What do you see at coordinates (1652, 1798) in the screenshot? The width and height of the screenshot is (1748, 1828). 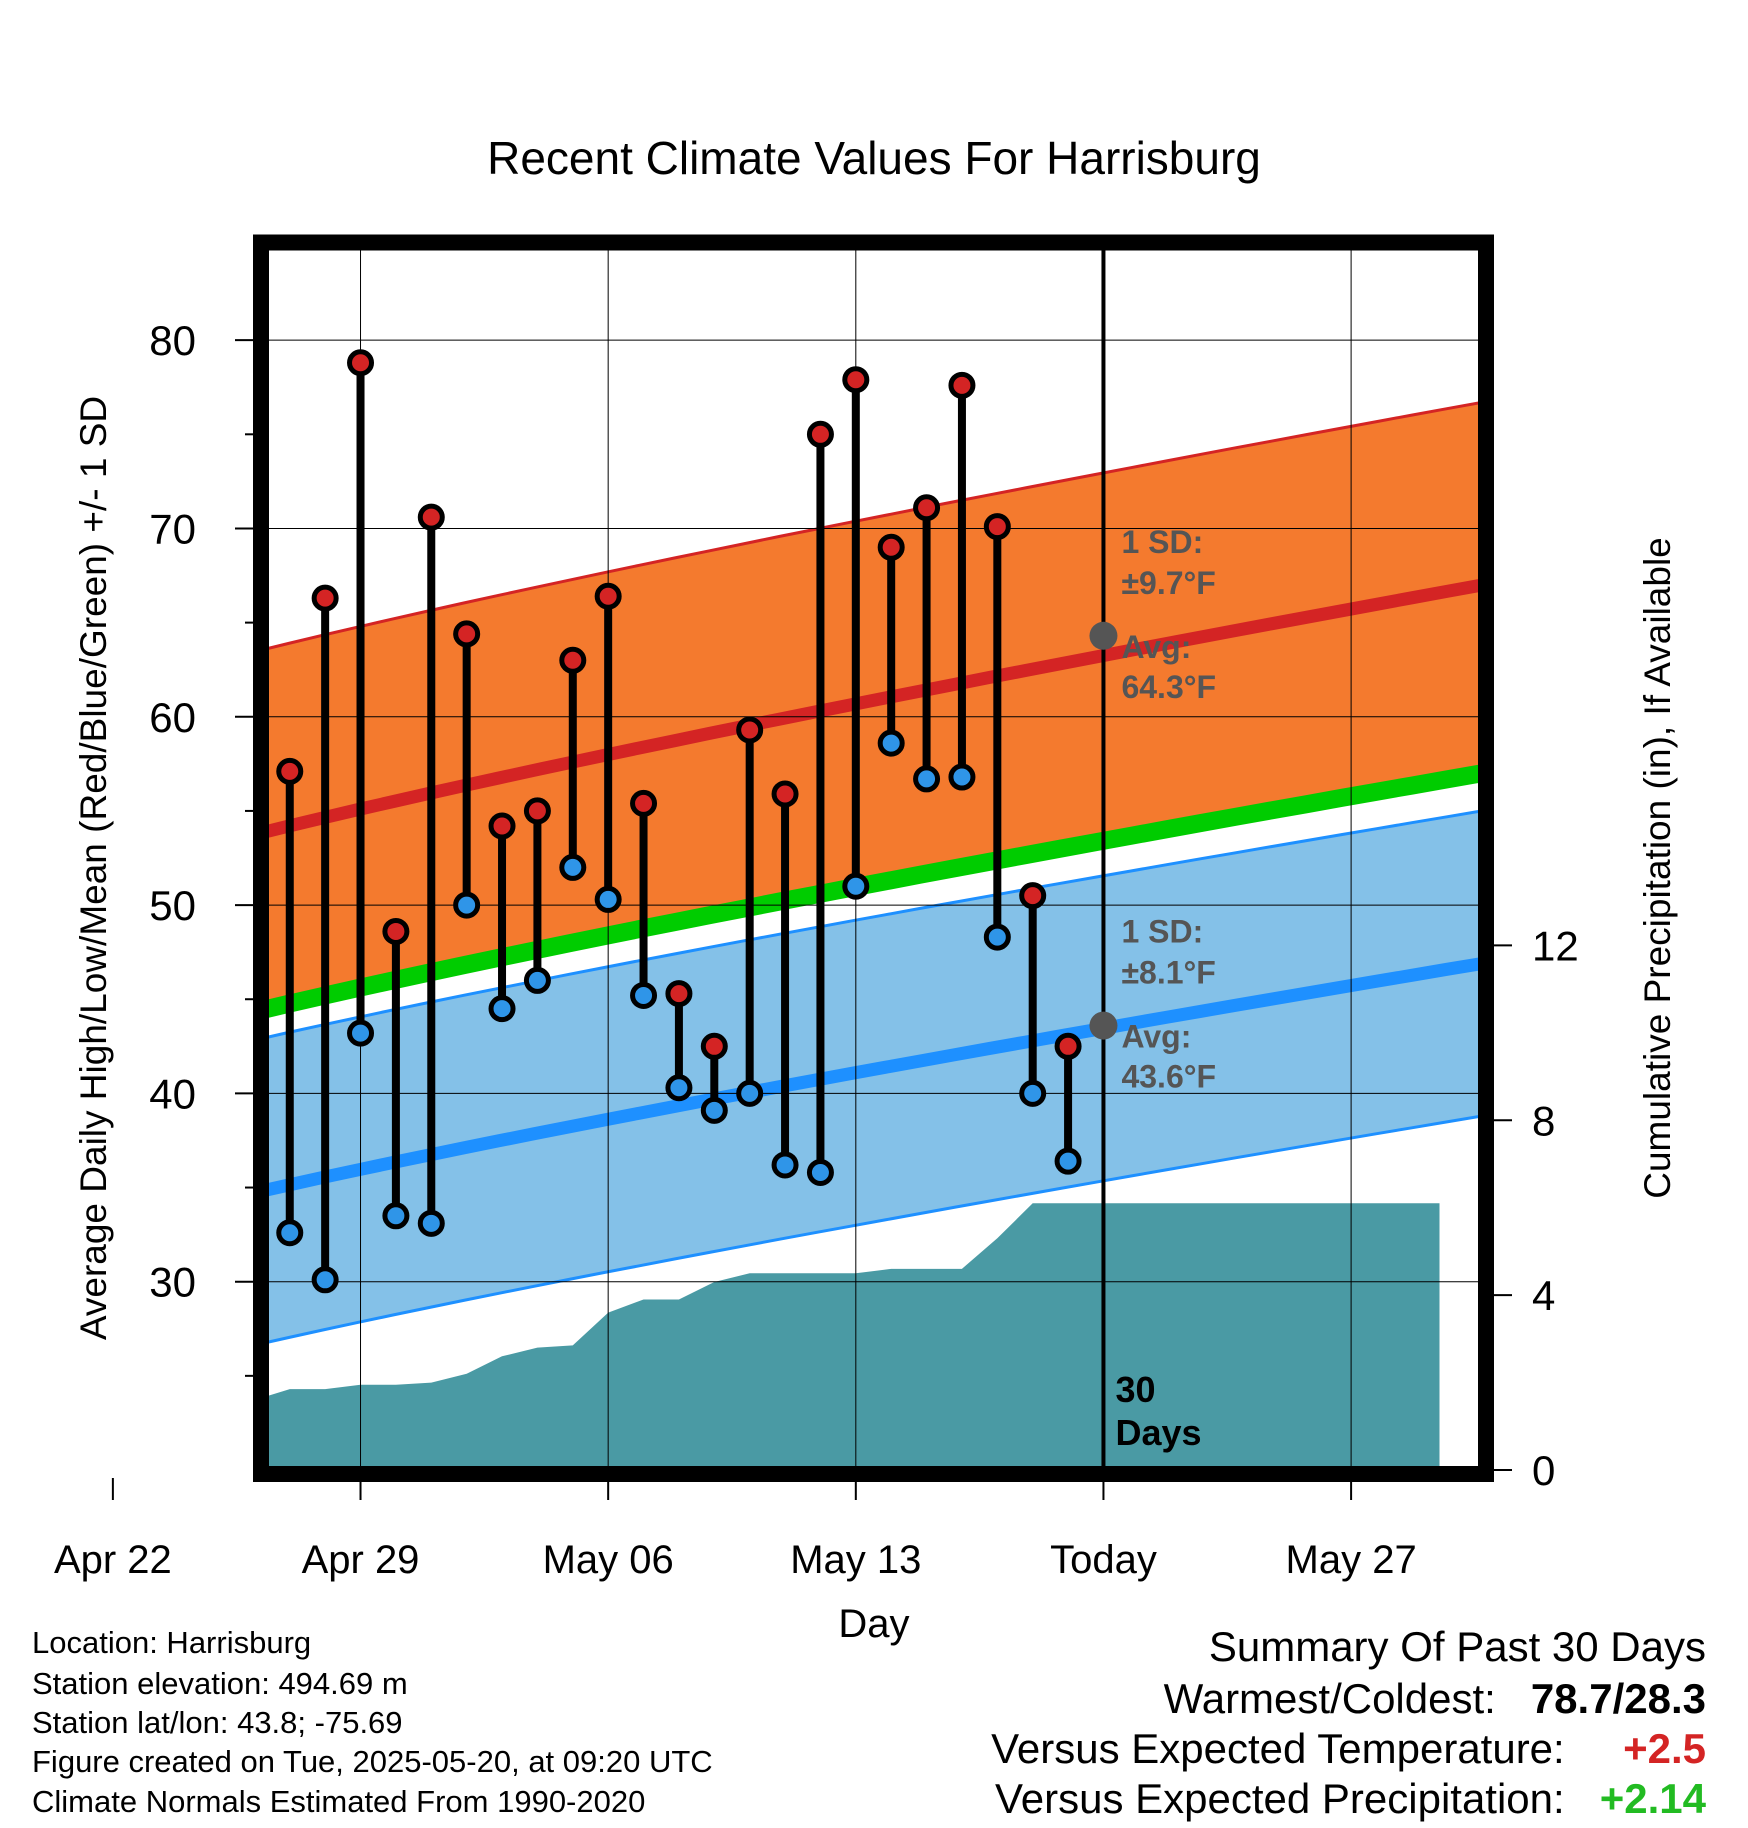 I see `precip-deviation-value: +2.14` at bounding box center [1652, 1798].